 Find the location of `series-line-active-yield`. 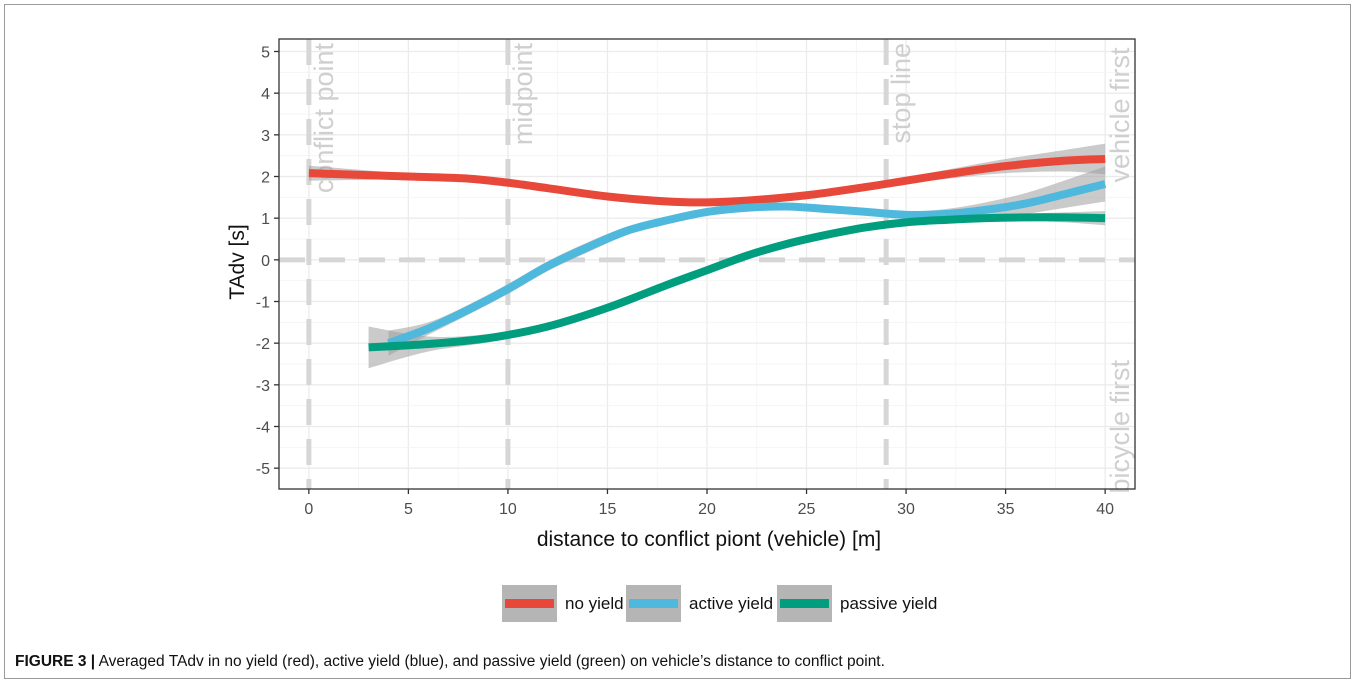

series-line-active-yield is located at coordinates (747, 263).